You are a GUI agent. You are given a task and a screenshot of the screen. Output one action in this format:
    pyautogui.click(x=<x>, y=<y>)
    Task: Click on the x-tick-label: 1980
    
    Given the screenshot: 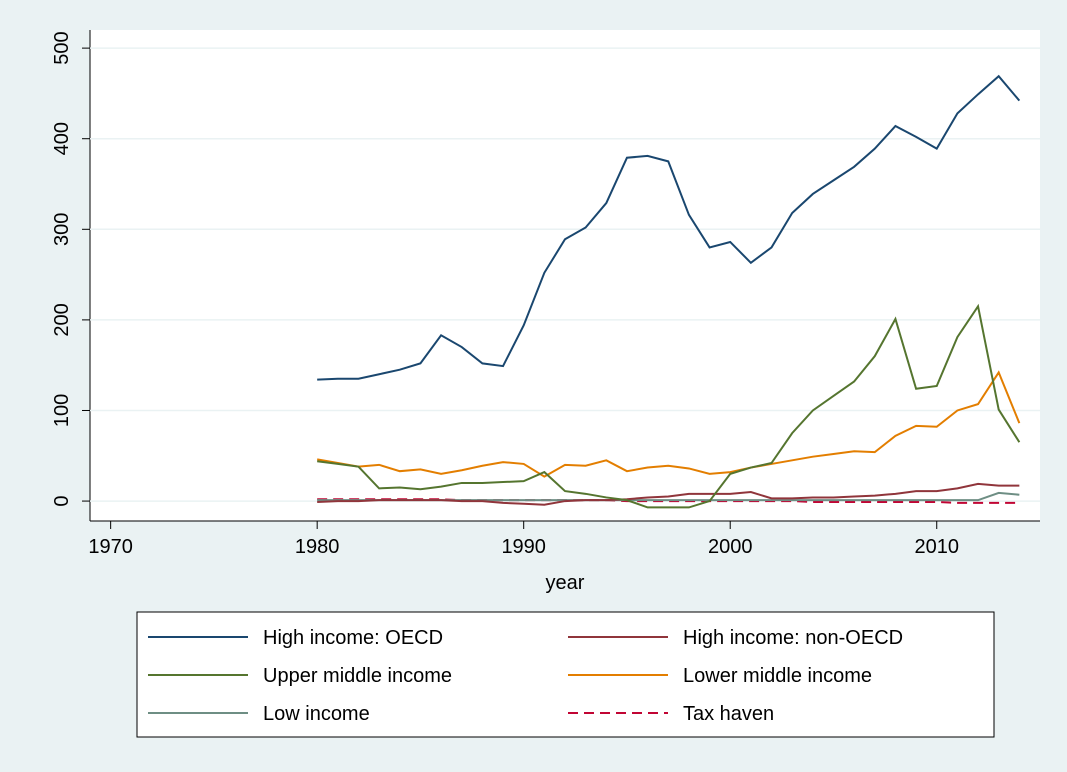 What is the action you would take?
    pyautogui.click(x=317, y=547)
    